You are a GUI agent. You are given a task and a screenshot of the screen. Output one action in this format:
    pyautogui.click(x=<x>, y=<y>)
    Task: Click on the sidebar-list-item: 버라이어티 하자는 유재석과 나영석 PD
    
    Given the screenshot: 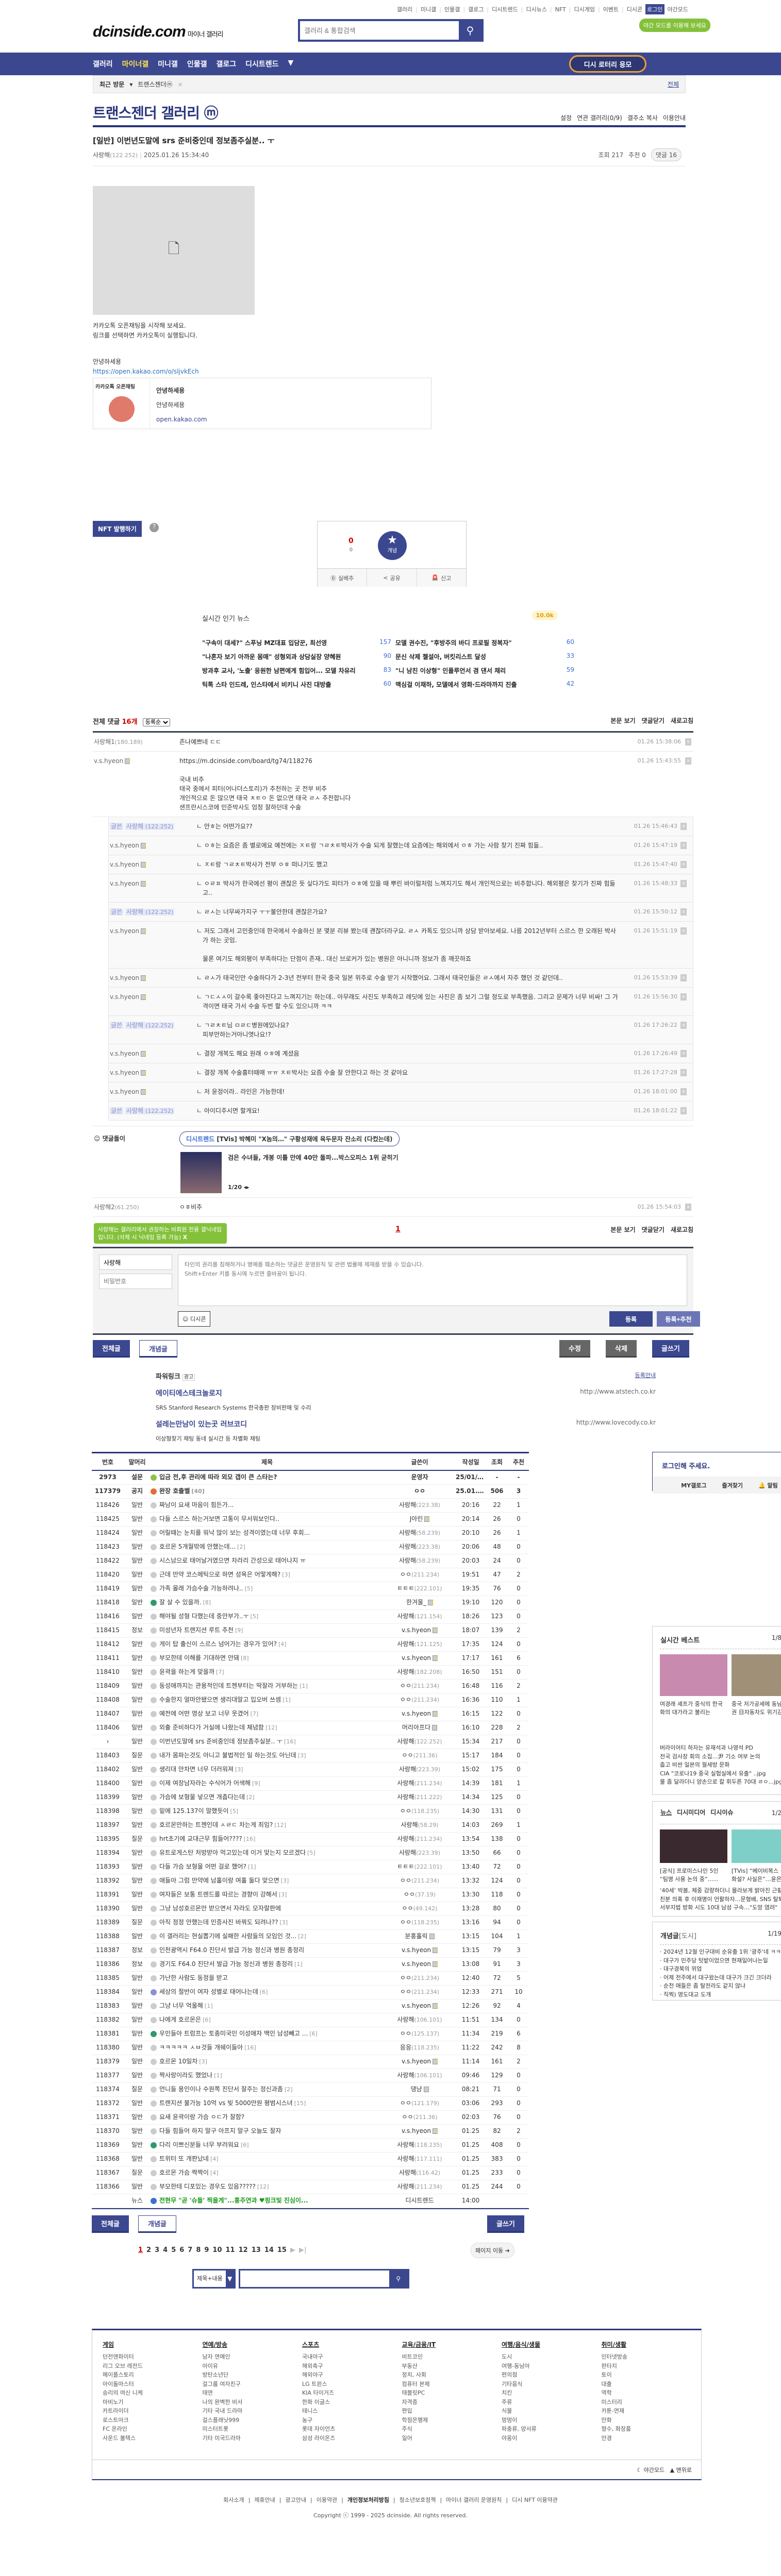 What is the action you would take?
    pyautogui.click(x=706, y=1747)
    